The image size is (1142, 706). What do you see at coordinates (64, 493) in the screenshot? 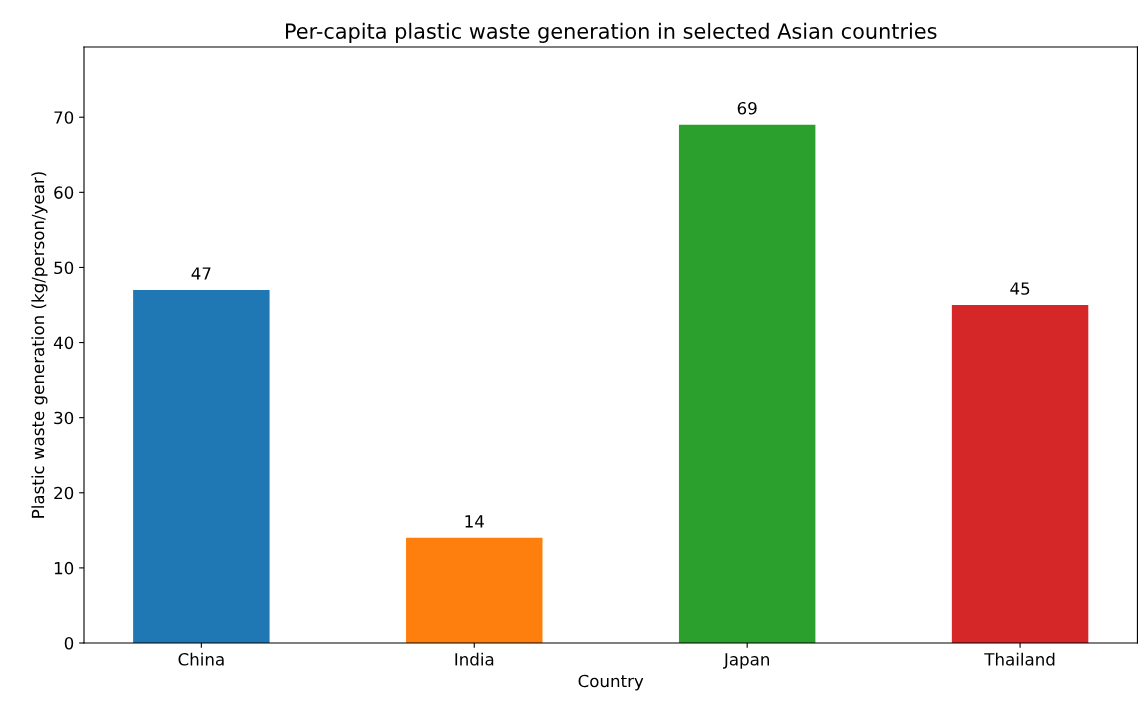
I see `y-tick-label: 20` at bounding box center [64, 493].